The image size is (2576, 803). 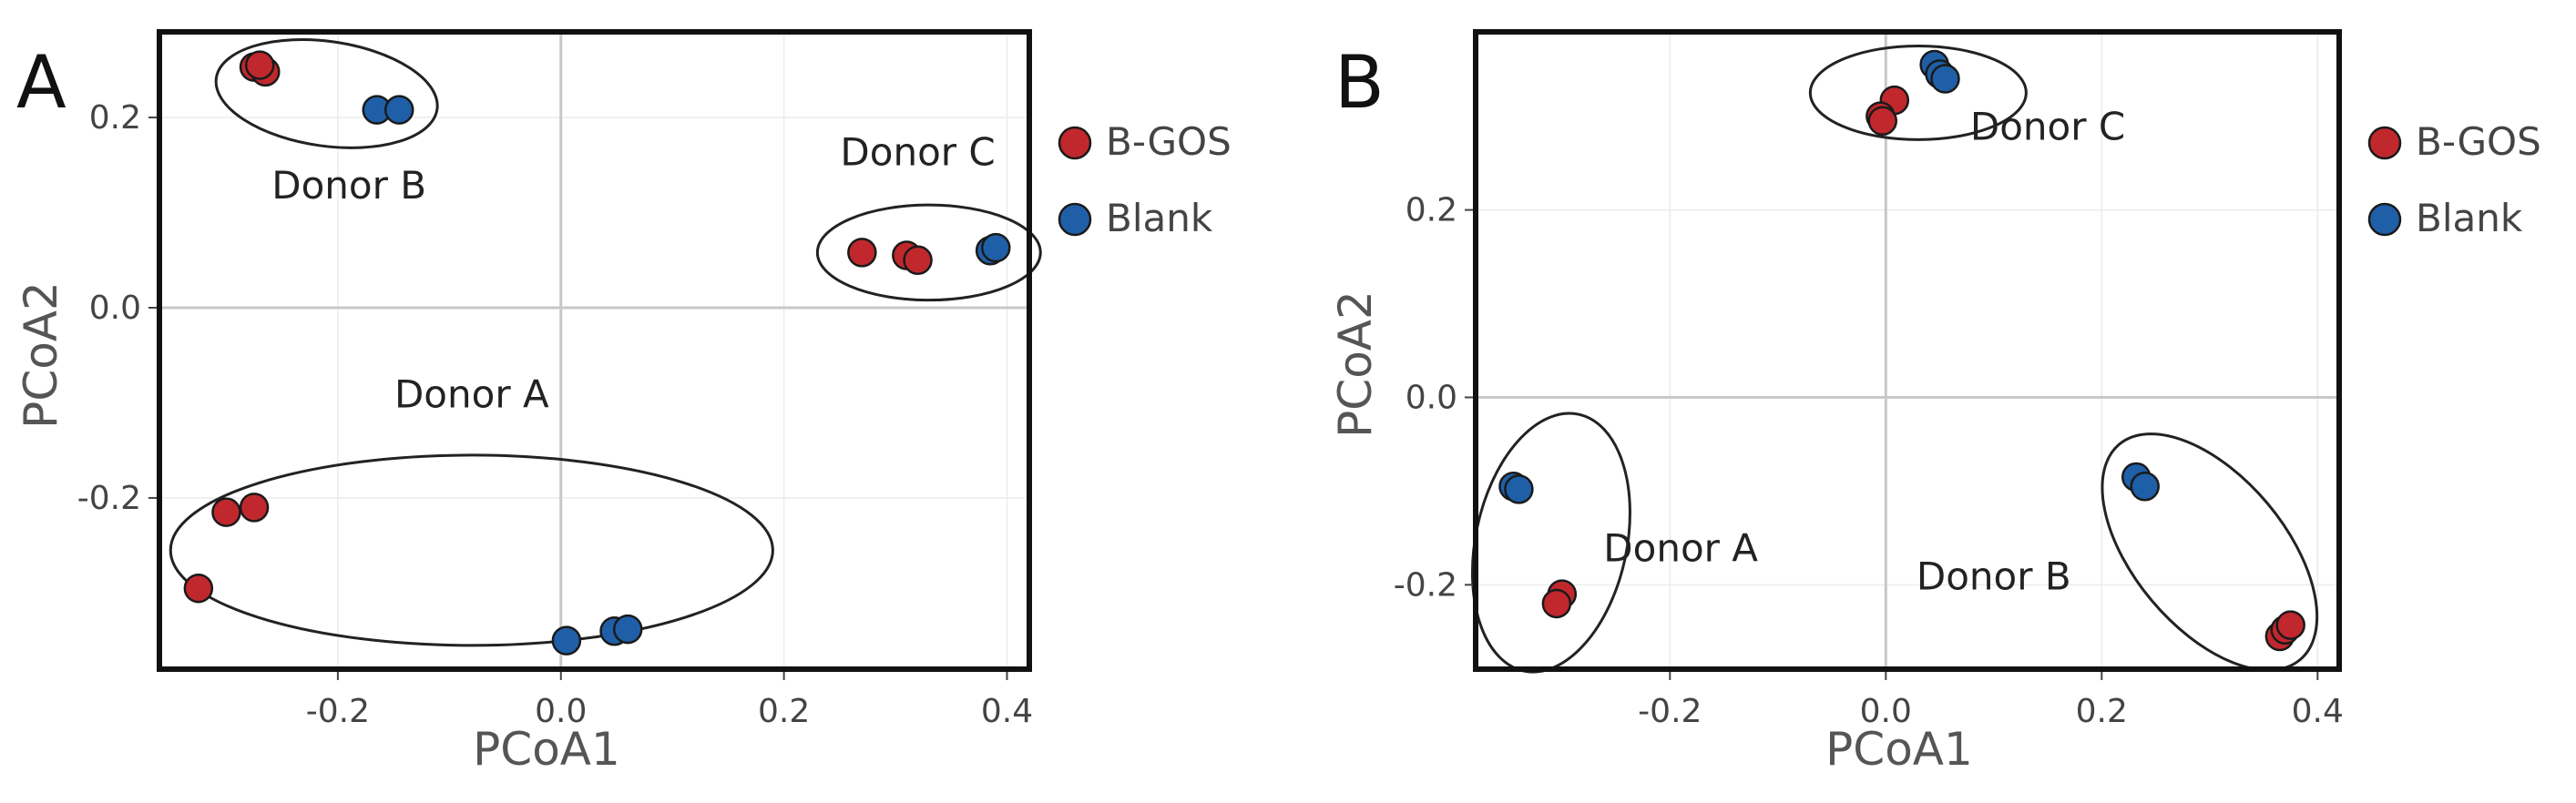 I want to click on panel-letter: B, so click(x=1359, y=82).